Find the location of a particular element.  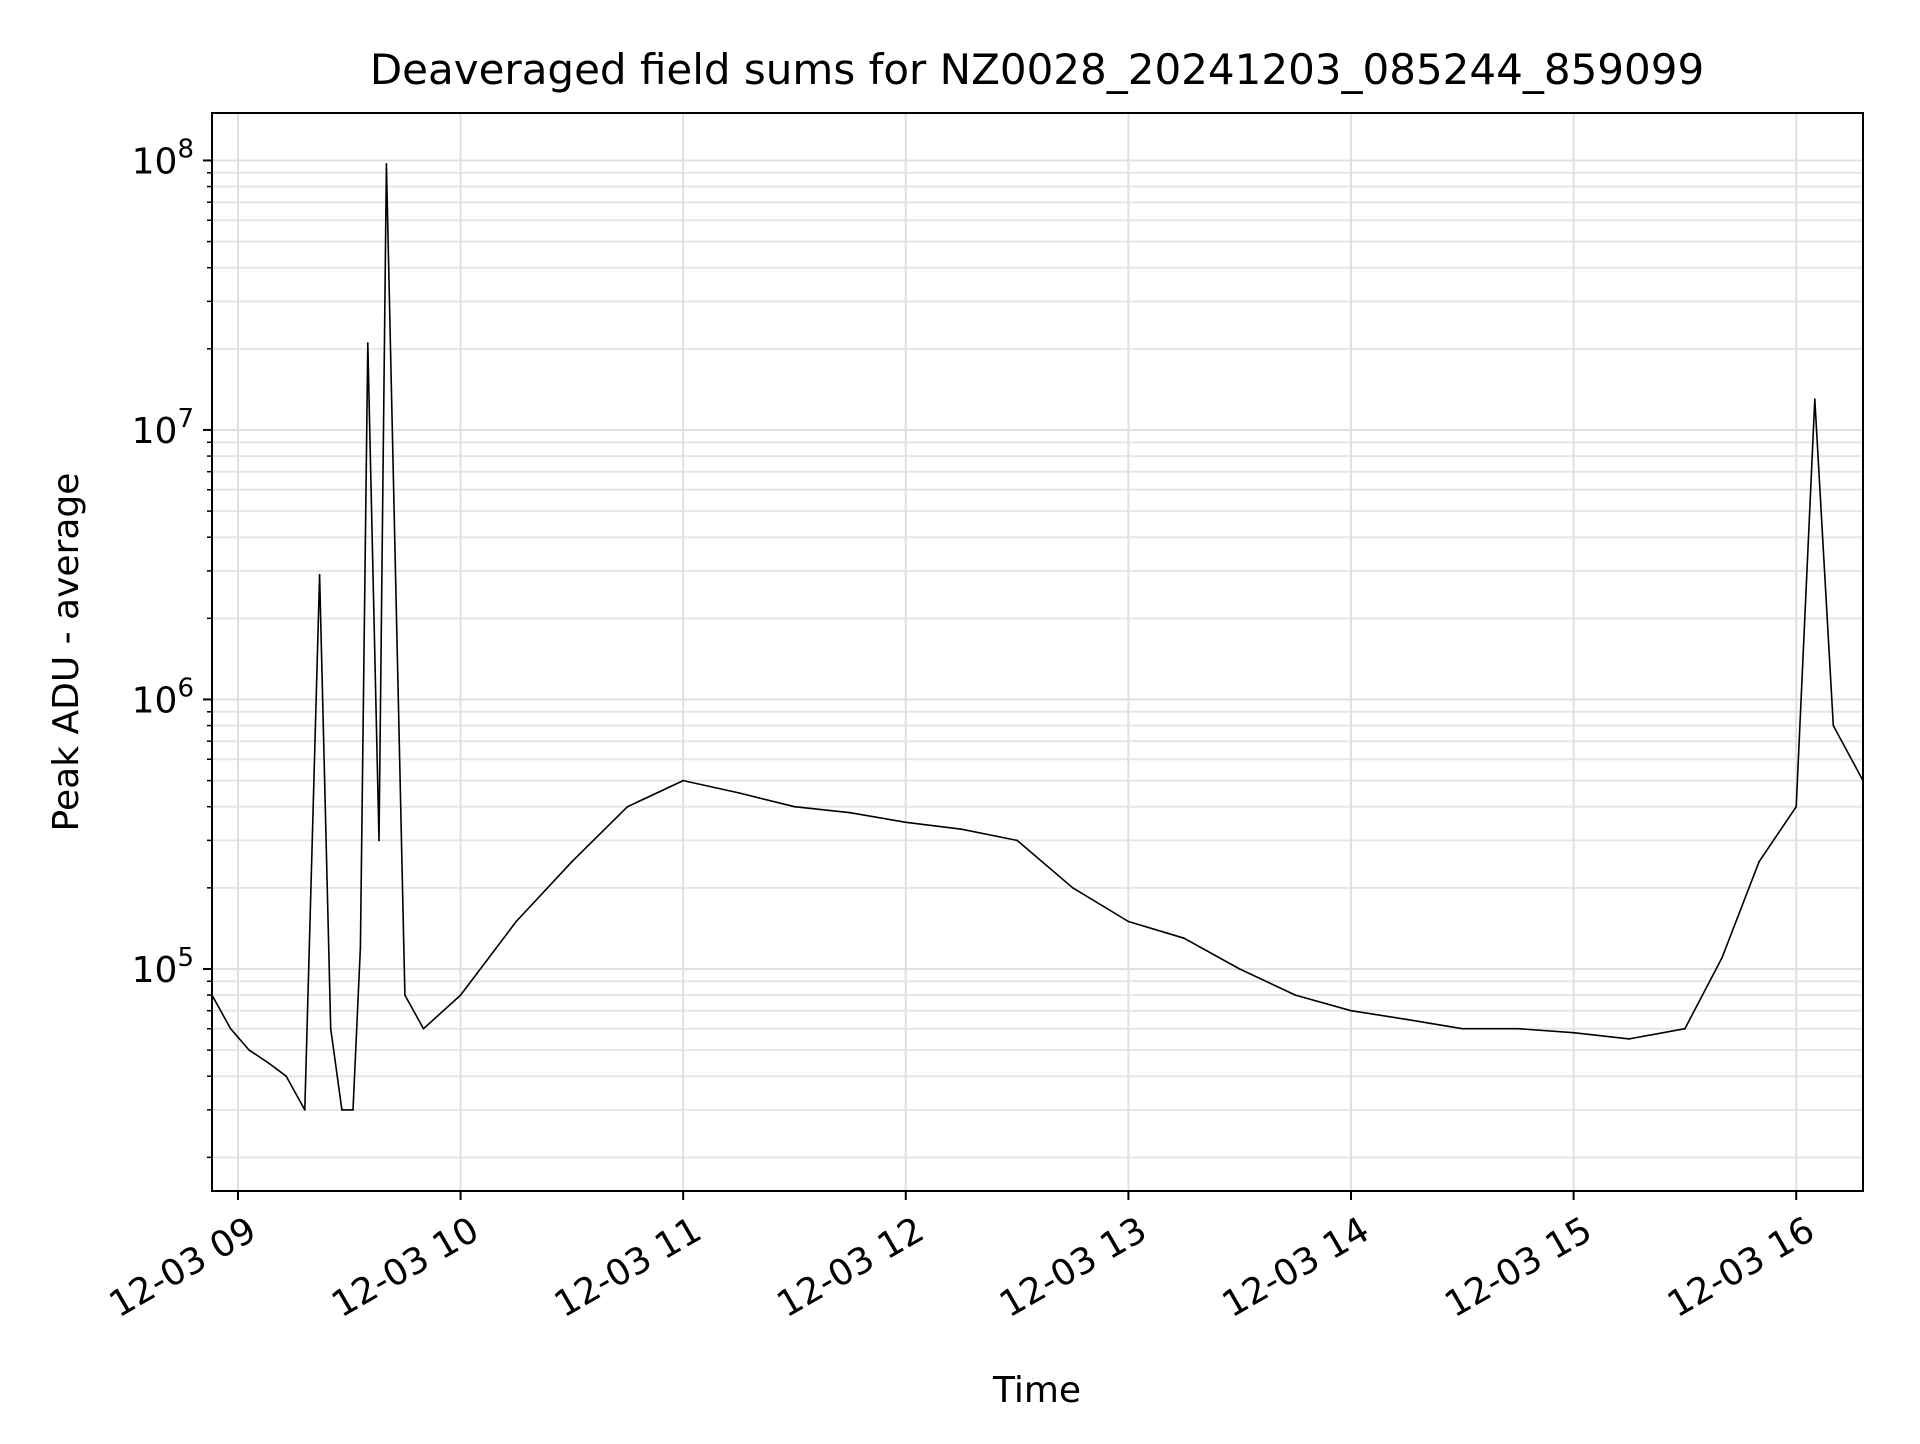

y-axis-label: Peak ADU - average is located at coordinates (66, 652).